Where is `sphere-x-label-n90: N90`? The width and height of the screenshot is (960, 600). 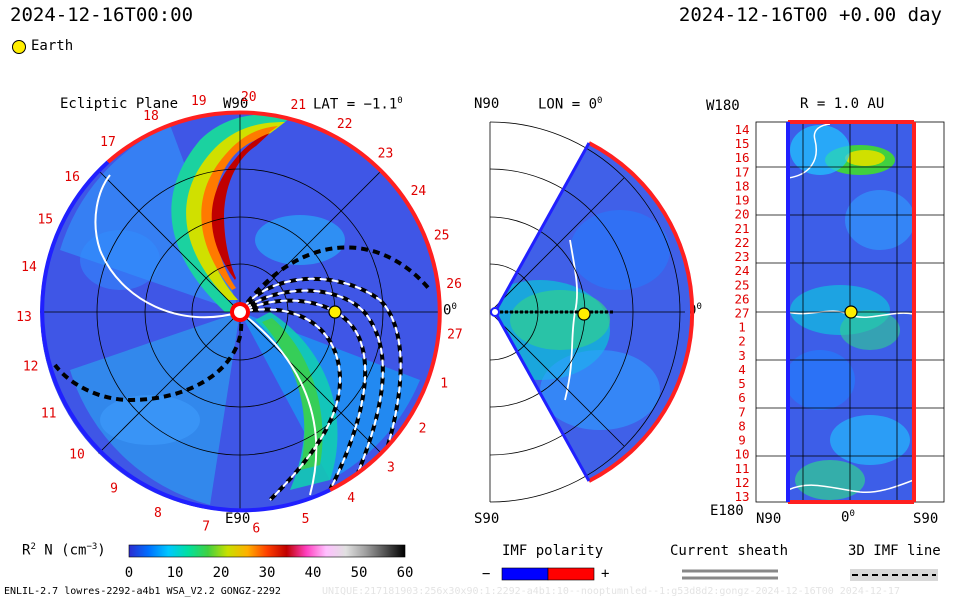 sphere-x-label-n90: N90 is located at coordinates (769, 519).